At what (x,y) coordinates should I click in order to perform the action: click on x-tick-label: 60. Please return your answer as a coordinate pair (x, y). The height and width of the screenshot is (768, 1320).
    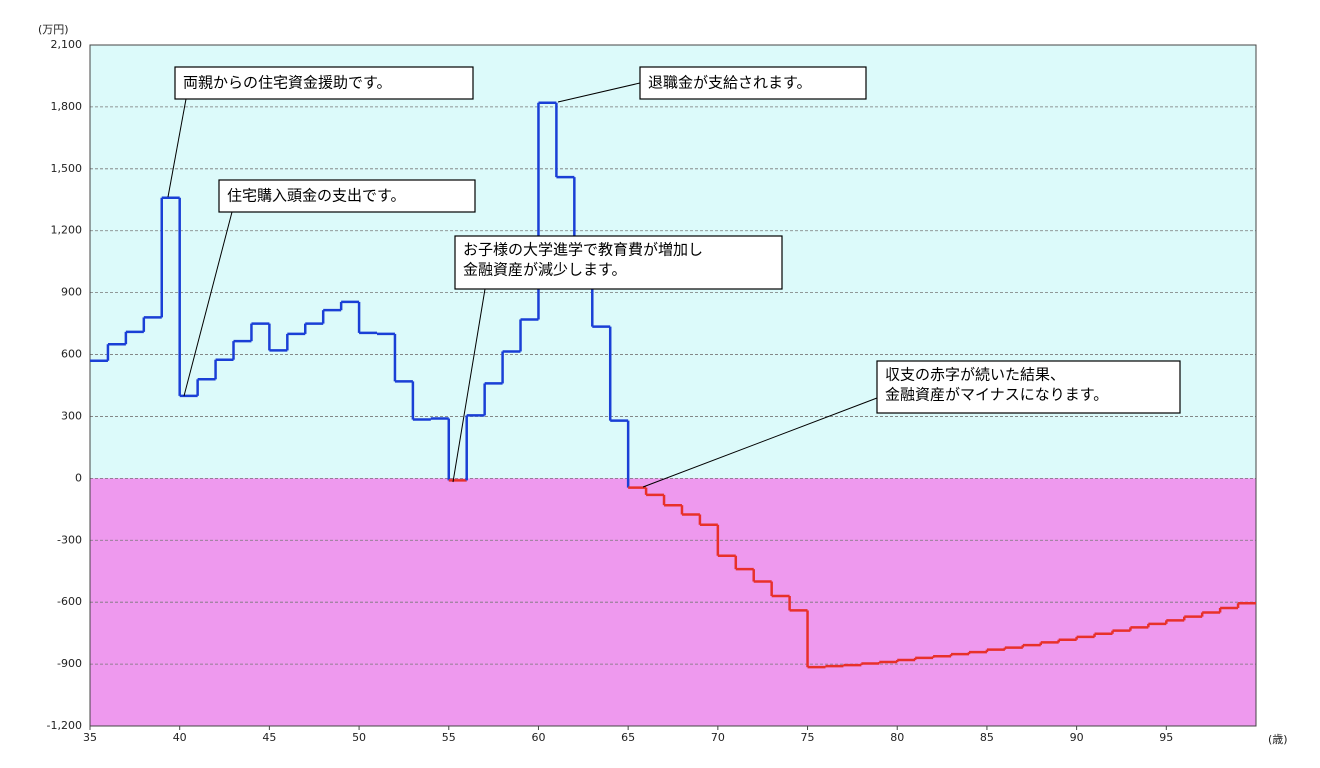
    Looking at the image, I should click on (538, 737).